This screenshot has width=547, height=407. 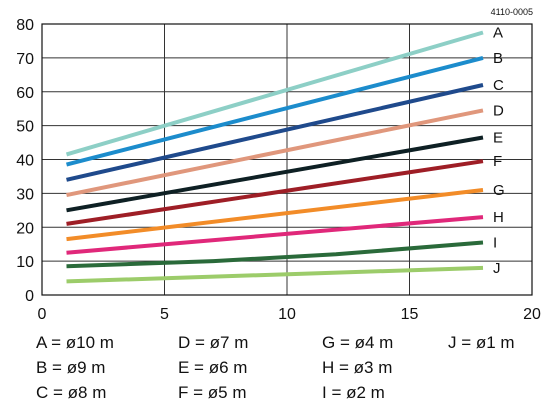 I want to click on x-axis-ticks: 0 5 10 15 20, so click(x=289, y=314).